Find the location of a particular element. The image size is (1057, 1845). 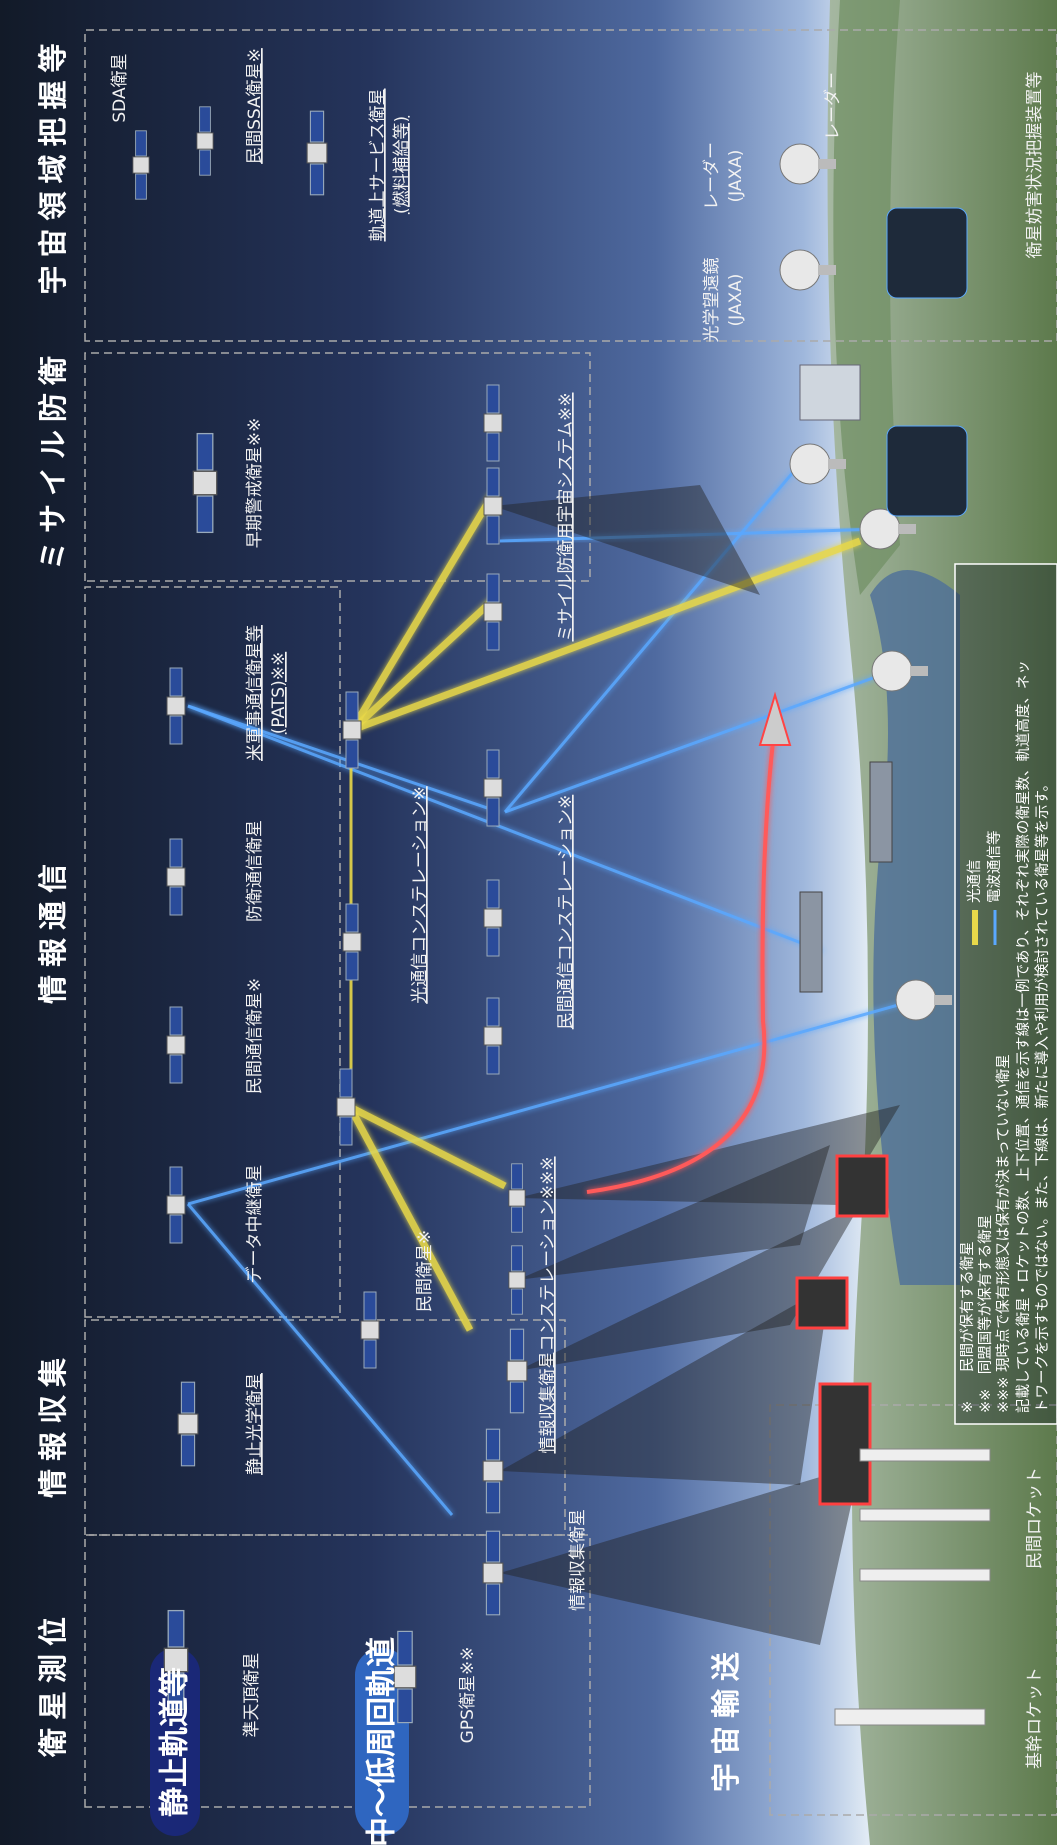

note: ※※ 同盟国等が保有する衛星 is located at coordinates (985, 1314).